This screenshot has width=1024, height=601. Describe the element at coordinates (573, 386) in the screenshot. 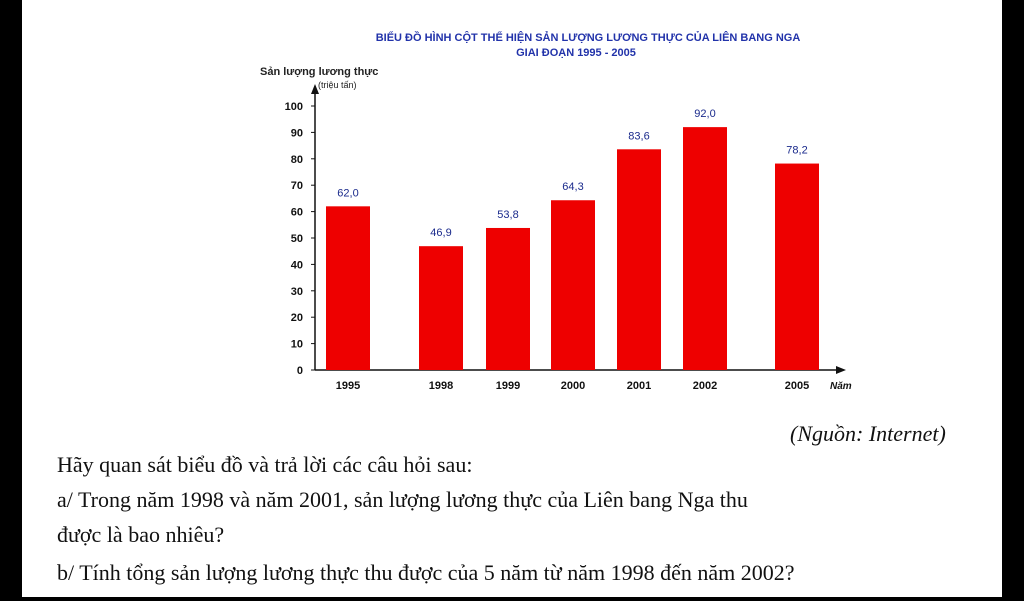

I see `x-tick-label-2000: 2000` at that location.